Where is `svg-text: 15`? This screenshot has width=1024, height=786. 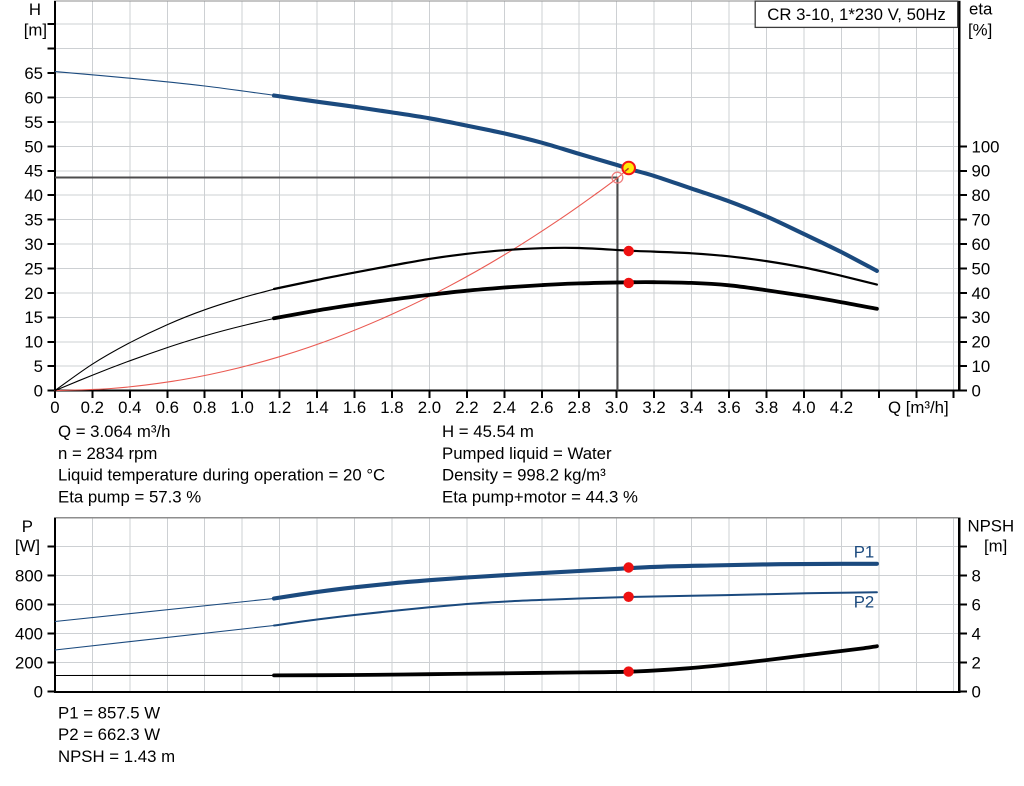 svg-text: 15 is located at coordinates (33, 317).